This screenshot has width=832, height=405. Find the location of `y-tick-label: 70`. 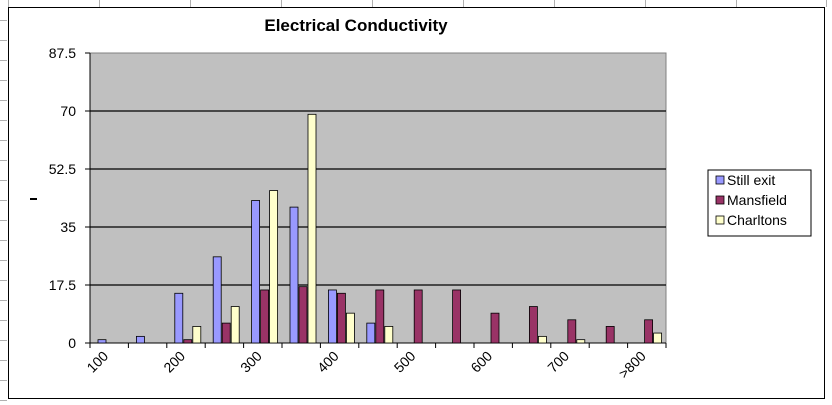

y-tick-label: 70 is located at coordinates (68, 111).